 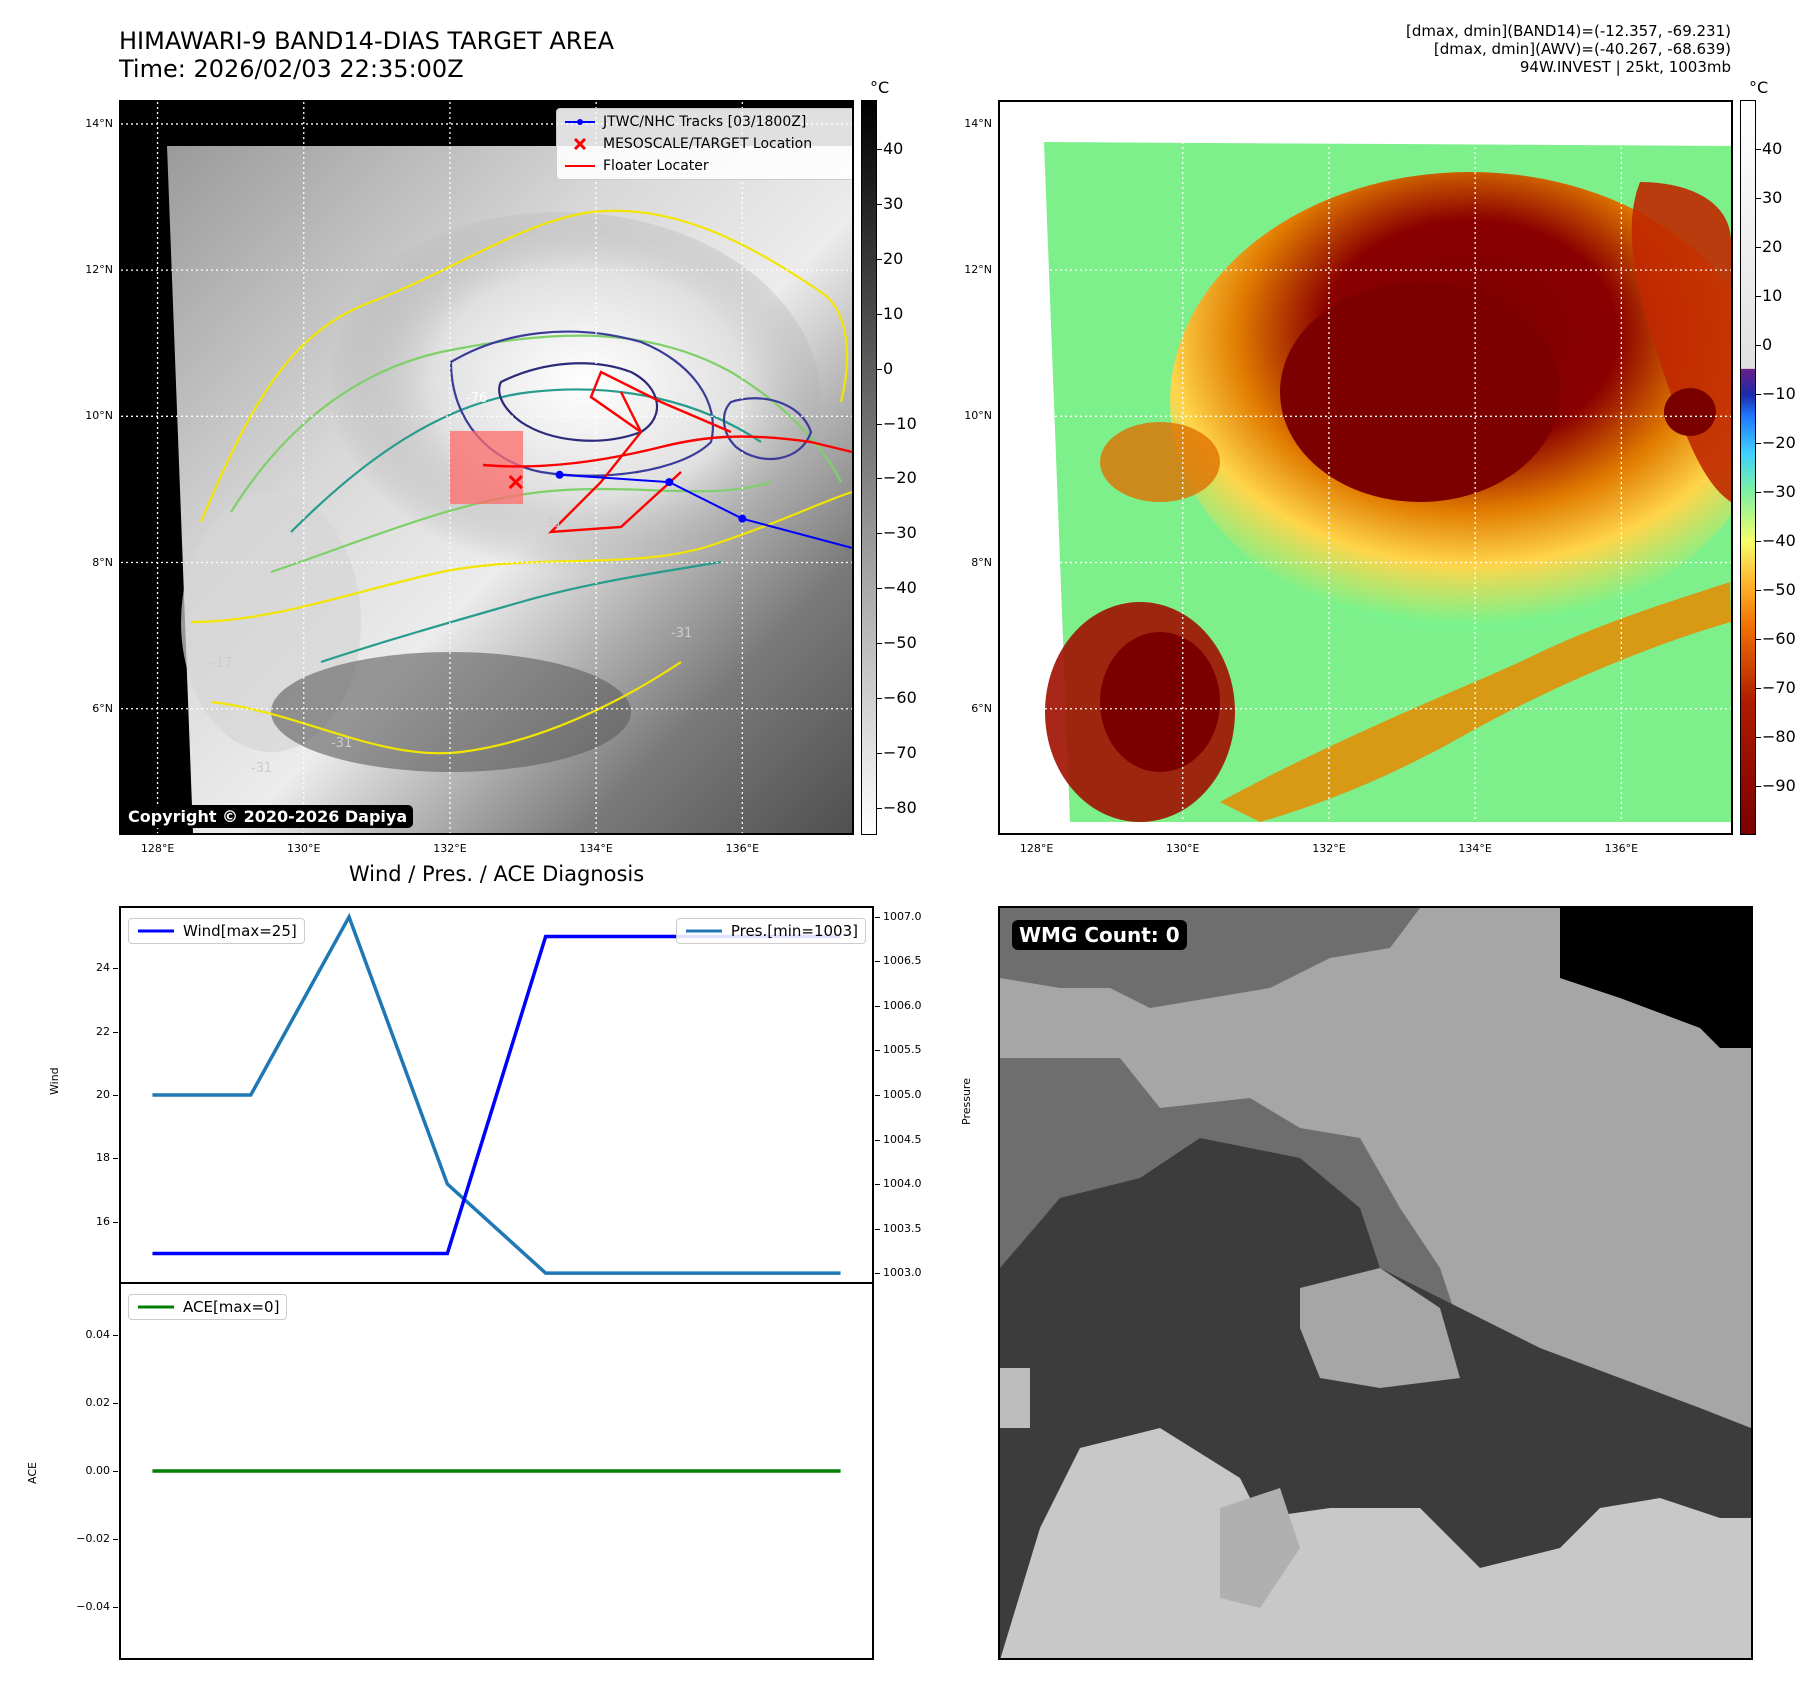 I want to click on ace-legend: ACE[max=0], so click(x=208, y=1307).